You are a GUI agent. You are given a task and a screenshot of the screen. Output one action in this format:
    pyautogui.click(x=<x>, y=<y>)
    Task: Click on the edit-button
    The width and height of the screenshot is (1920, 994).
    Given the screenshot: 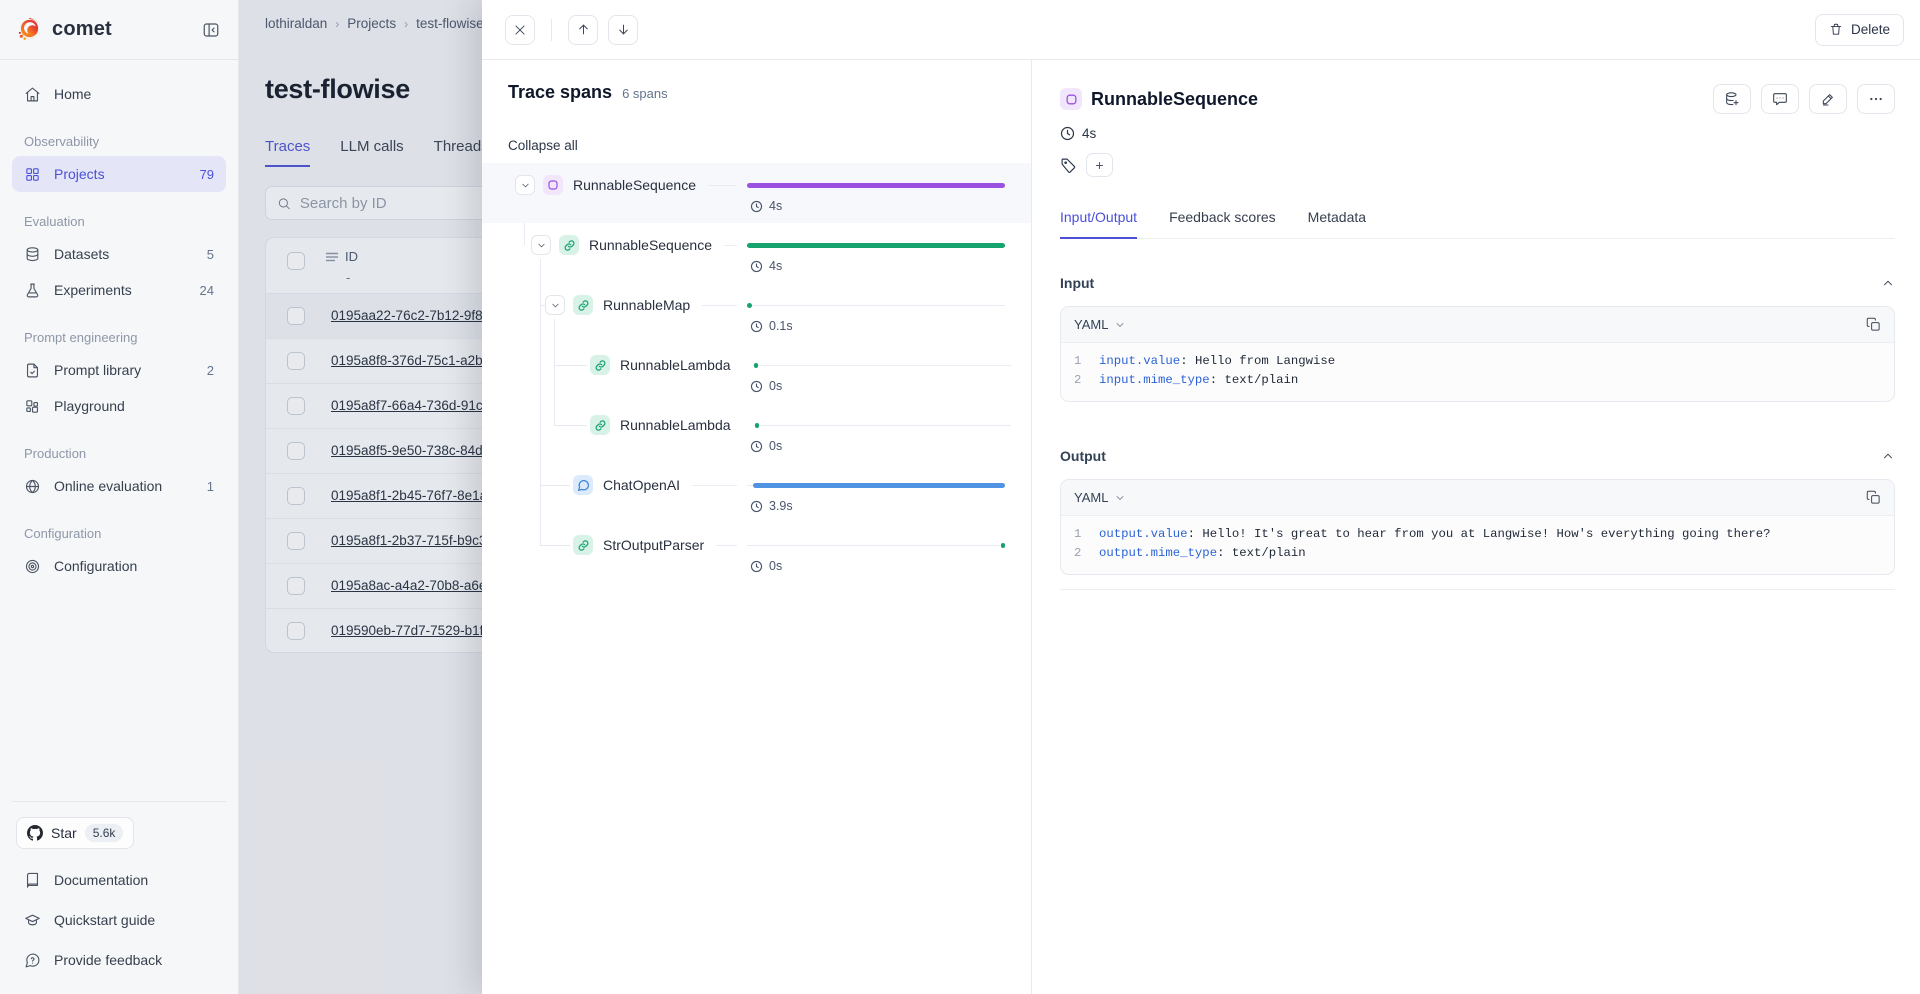 What is the action you would take?
    pyautogui.click(x=1828, y=99)
    